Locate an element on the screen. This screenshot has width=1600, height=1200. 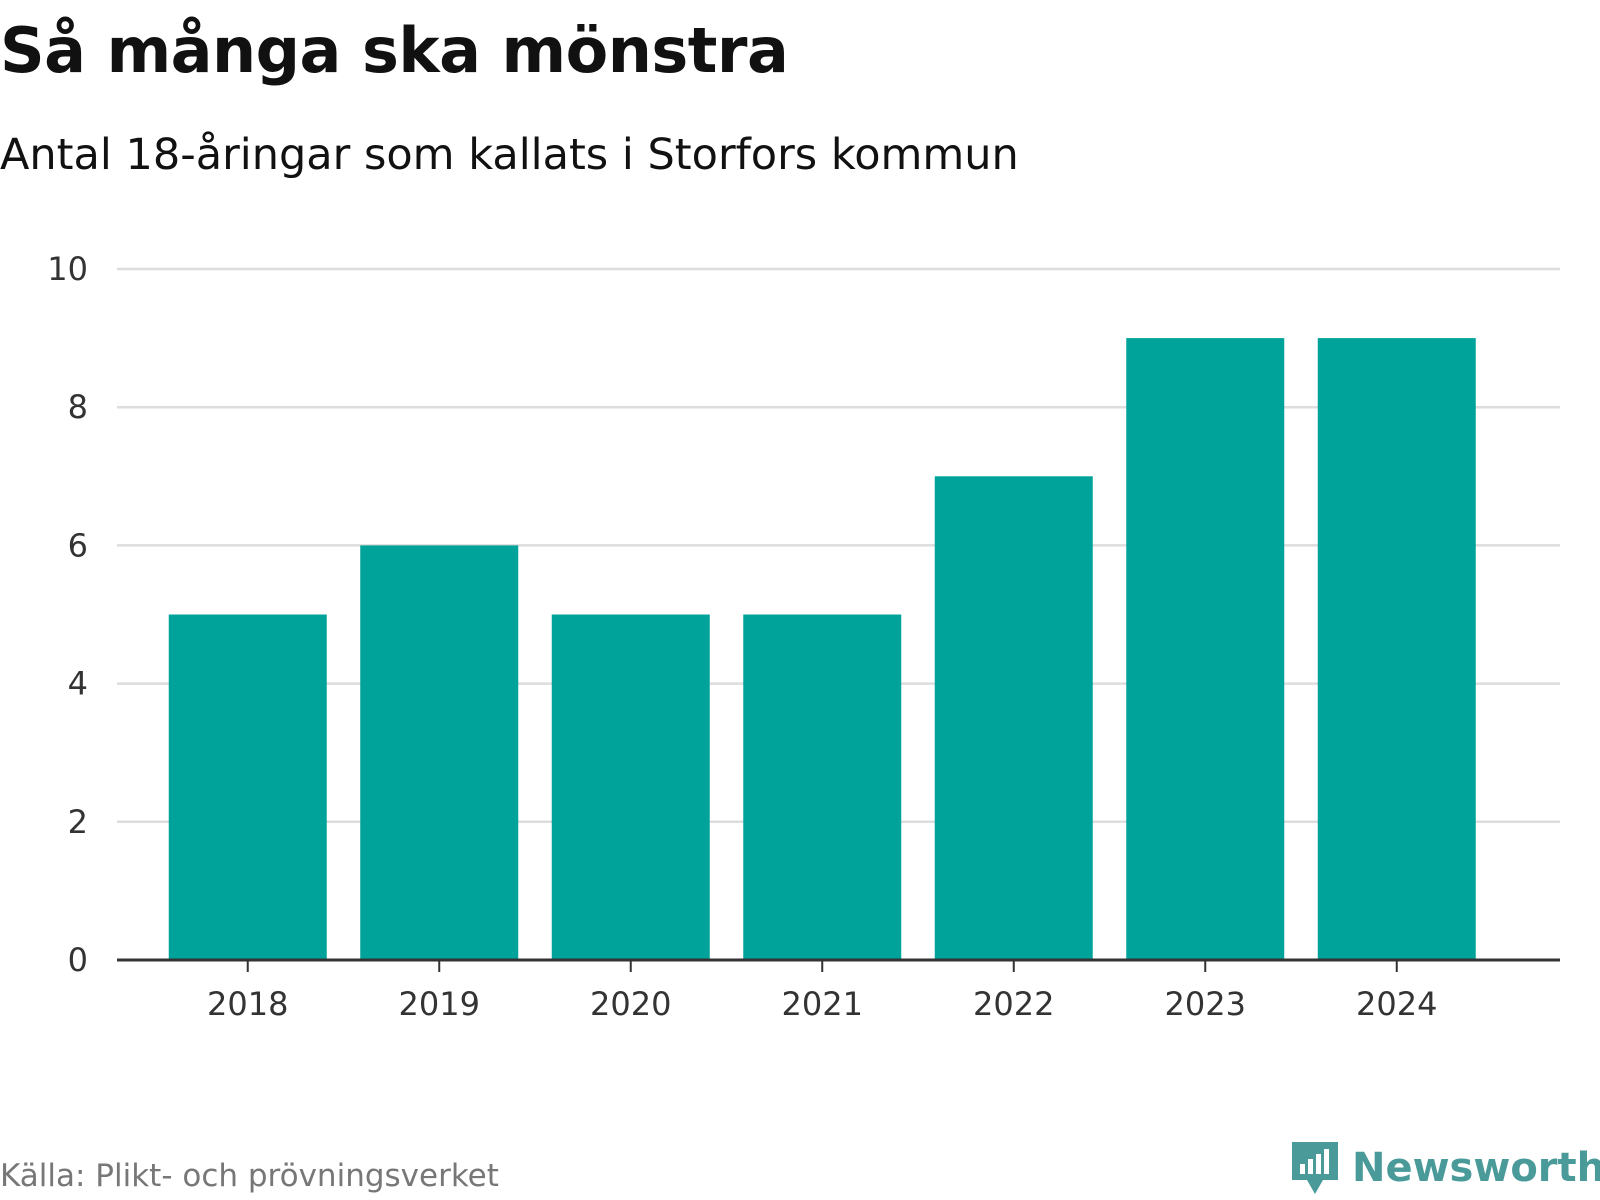
brand-name: Newsworthy is located at coordinates (1476, 1168).